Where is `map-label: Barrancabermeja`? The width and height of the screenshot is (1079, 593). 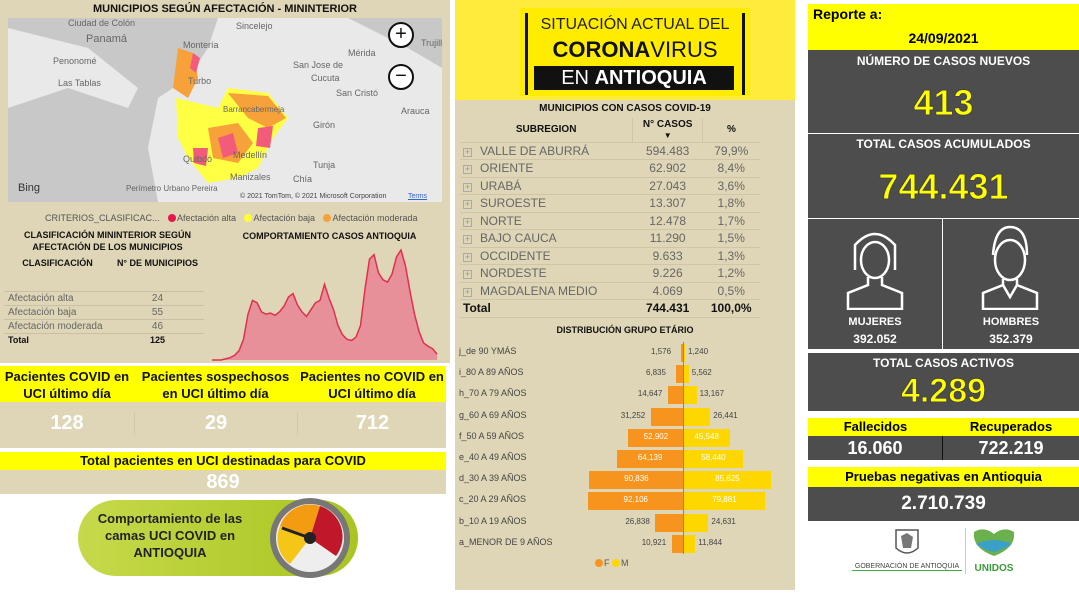
map-label: Barrancabermeja is located at coordinates (254, 109).